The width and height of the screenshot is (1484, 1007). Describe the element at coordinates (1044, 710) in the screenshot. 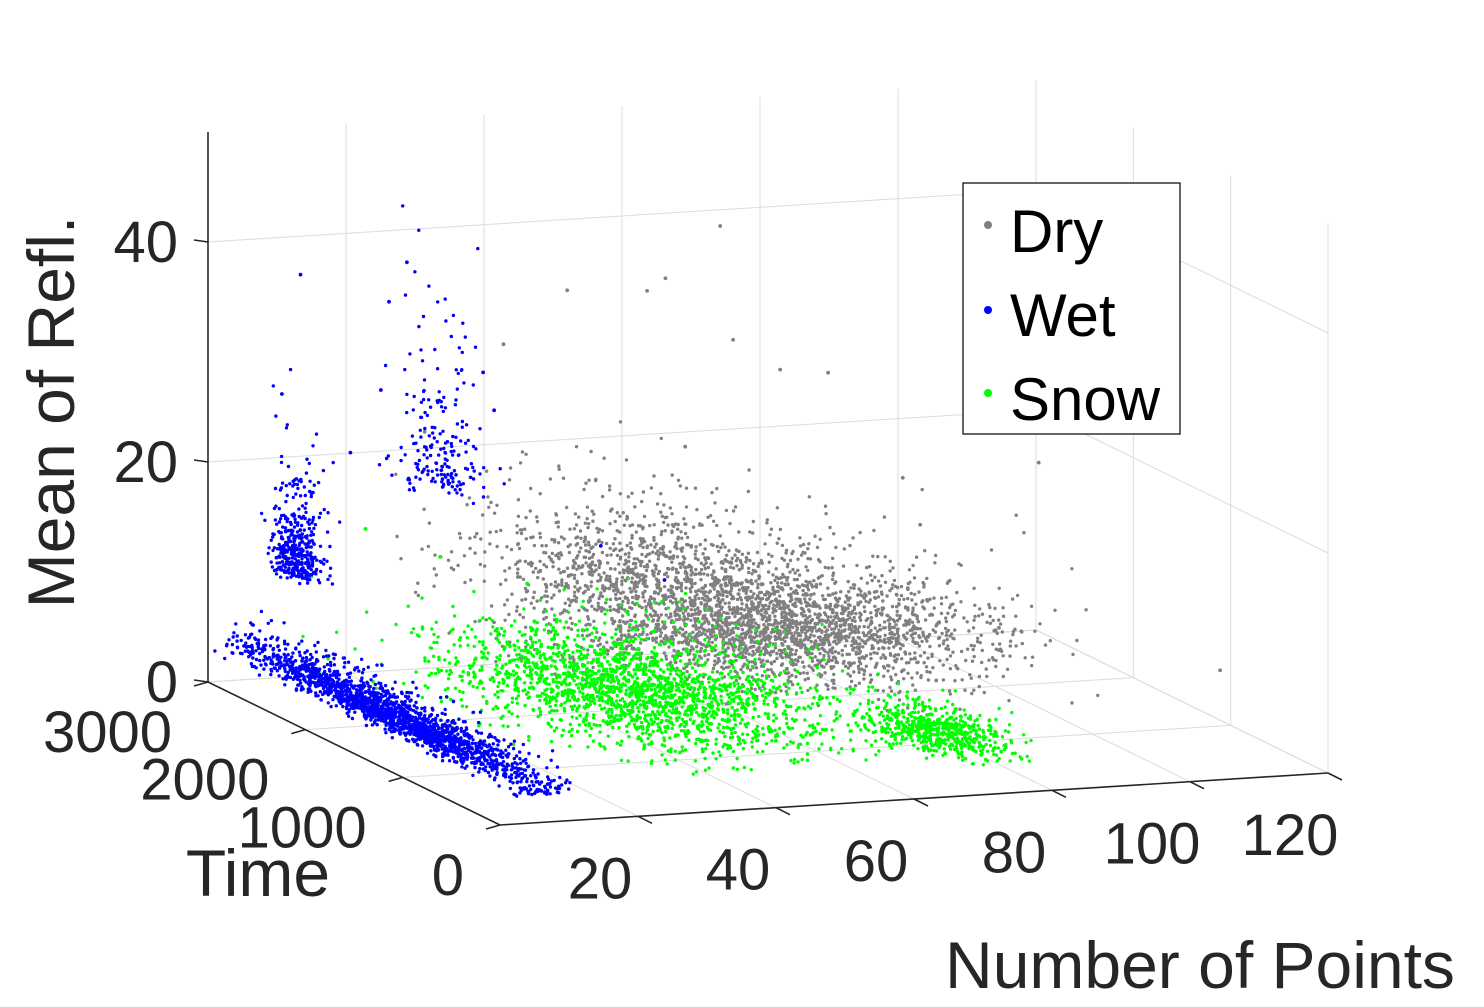

I see `grid-line-floor-x` at that location.